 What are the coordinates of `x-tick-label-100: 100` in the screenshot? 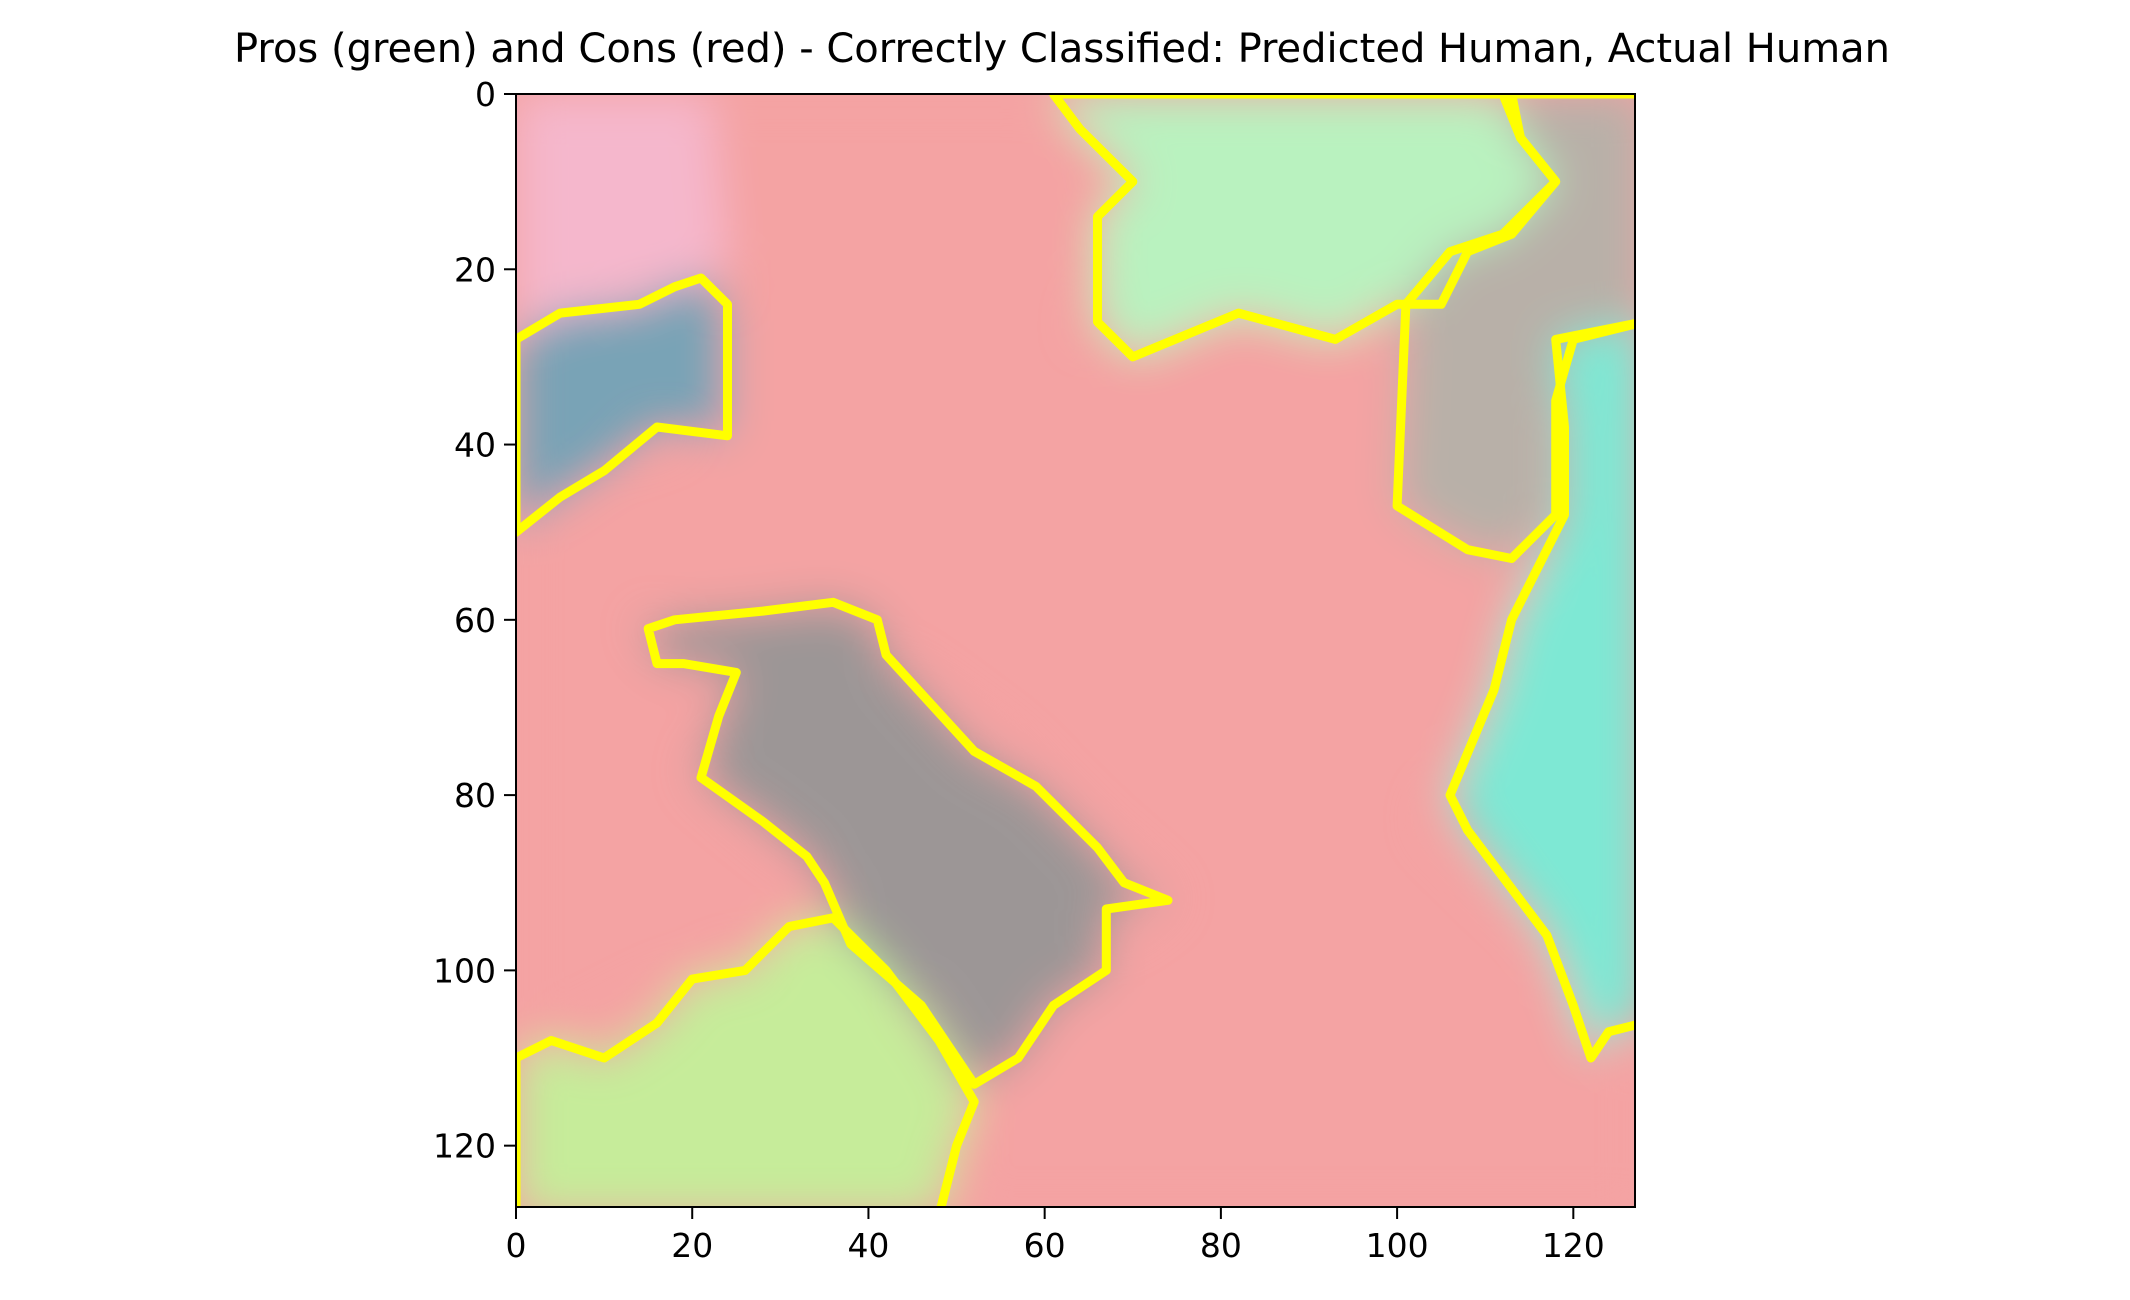 It's located at (1397, 1245).